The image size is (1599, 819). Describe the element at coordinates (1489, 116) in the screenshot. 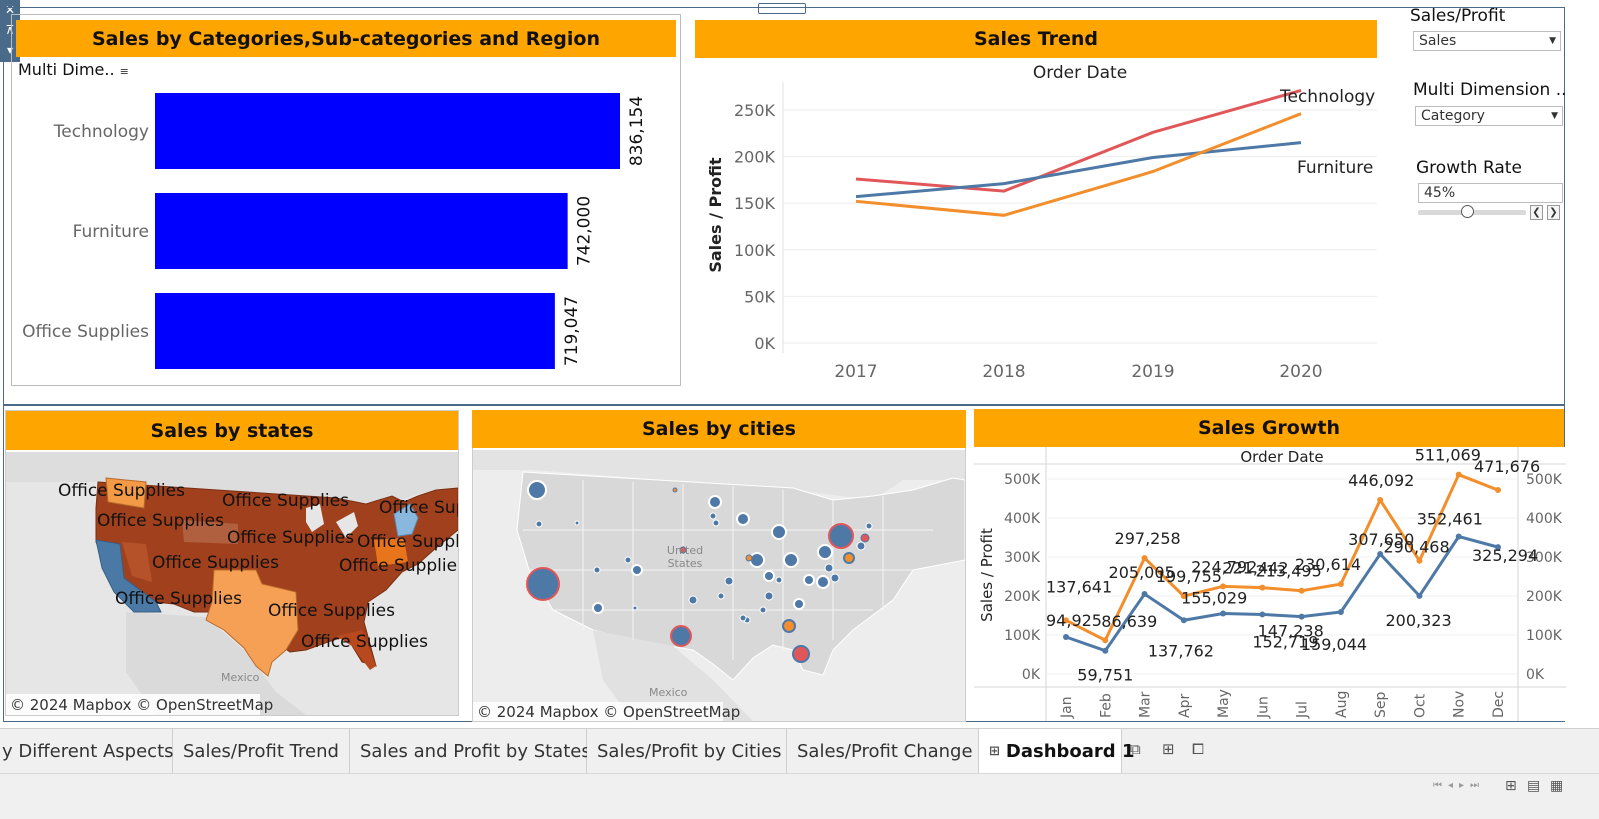

I see `multi-dimension-dropdown: Category ▼` at that location.